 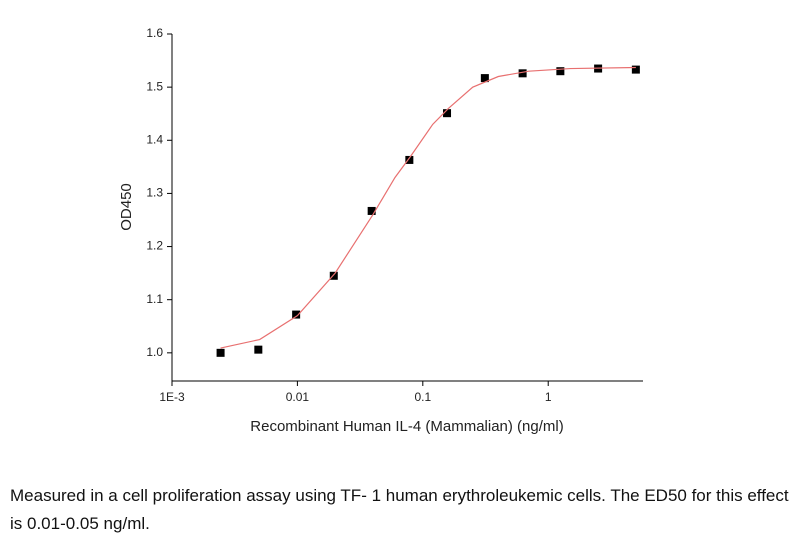 What do you see at coordinates (154, 246) in the screenshot?
I see `y-tick-label: 1.2` at bounding box center [154, 246].